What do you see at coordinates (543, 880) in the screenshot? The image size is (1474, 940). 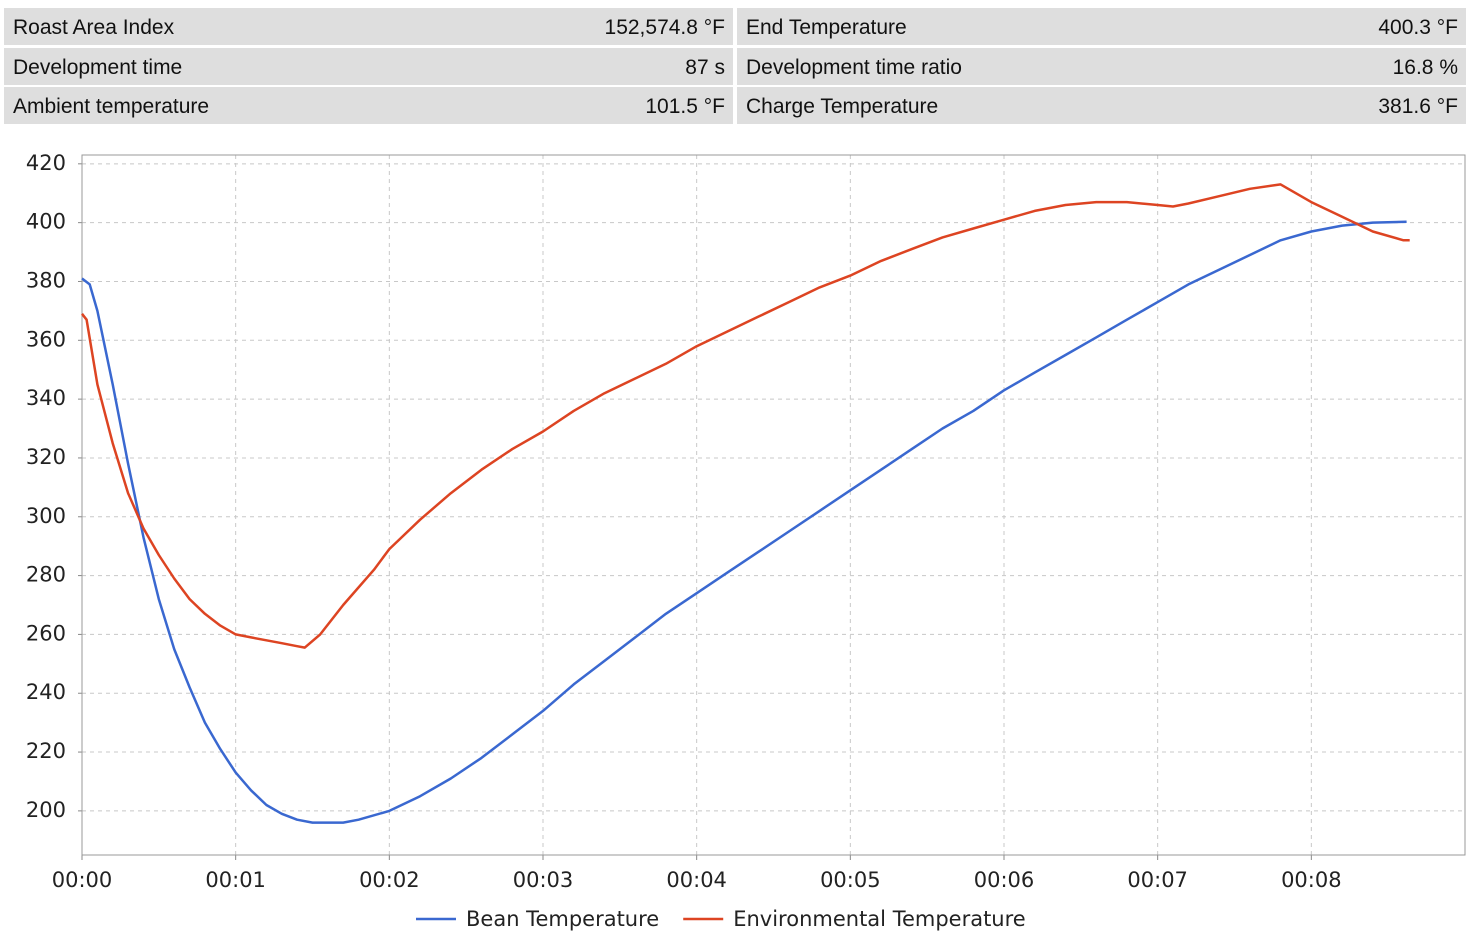 I see `x-tick-label: 00:03` at bounding box center [543, 880].